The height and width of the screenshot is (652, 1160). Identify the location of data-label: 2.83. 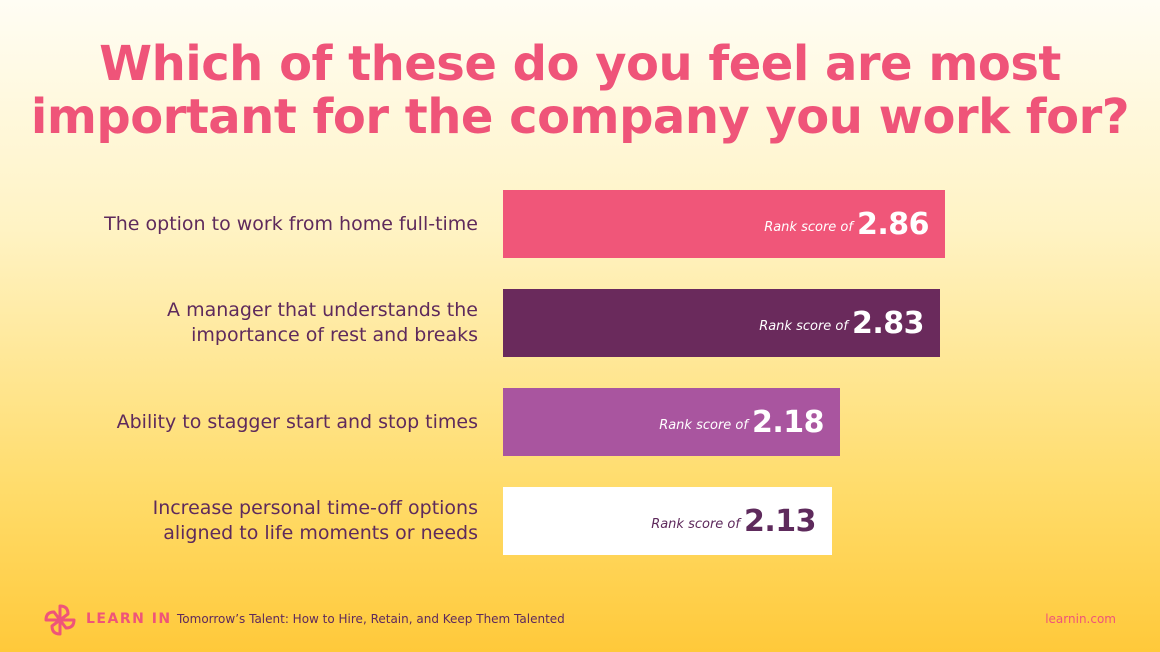
(888, 323).